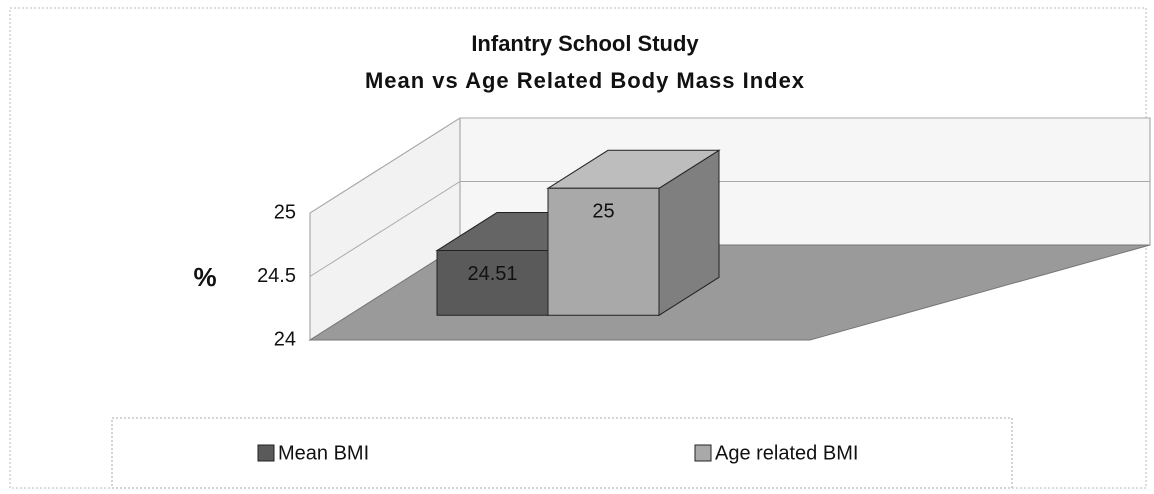  Describe the element at coordinates (603, 212) in the screenshot. I see `data-label: 25` at that location.